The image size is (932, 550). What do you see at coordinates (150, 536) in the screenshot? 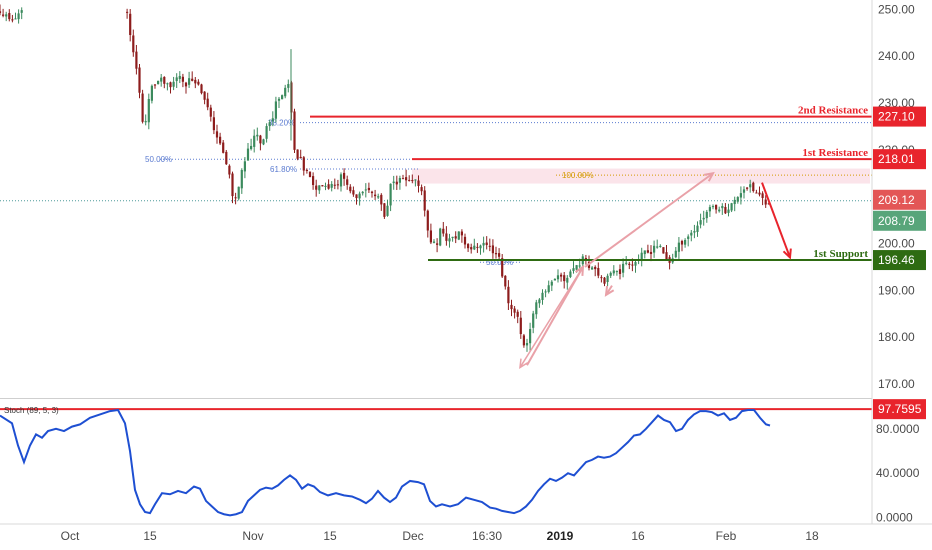
I see `x-tick-label: 15` at bounding box center [150, 536].